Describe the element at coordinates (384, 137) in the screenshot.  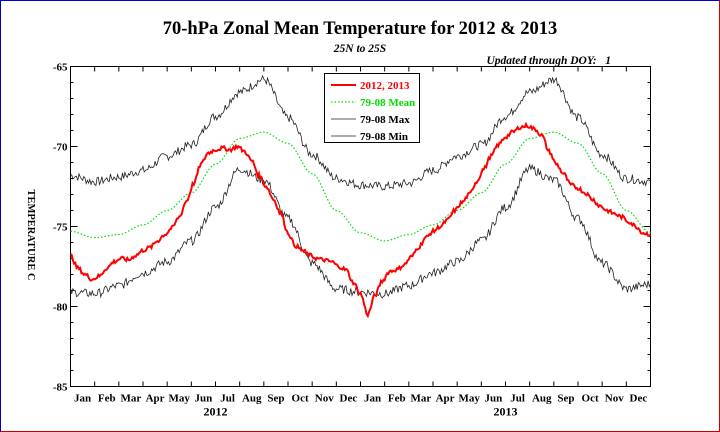
I see `legend-label-3: 79-08 Min` at that location.